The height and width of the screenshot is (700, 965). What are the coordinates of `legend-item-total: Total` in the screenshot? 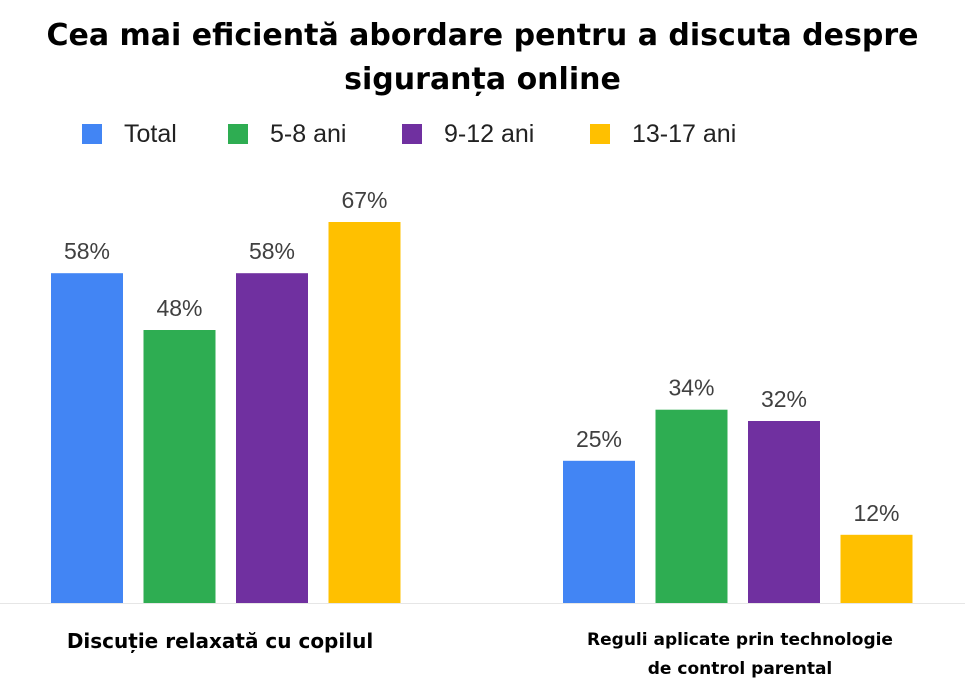 It's located at (129, 134).